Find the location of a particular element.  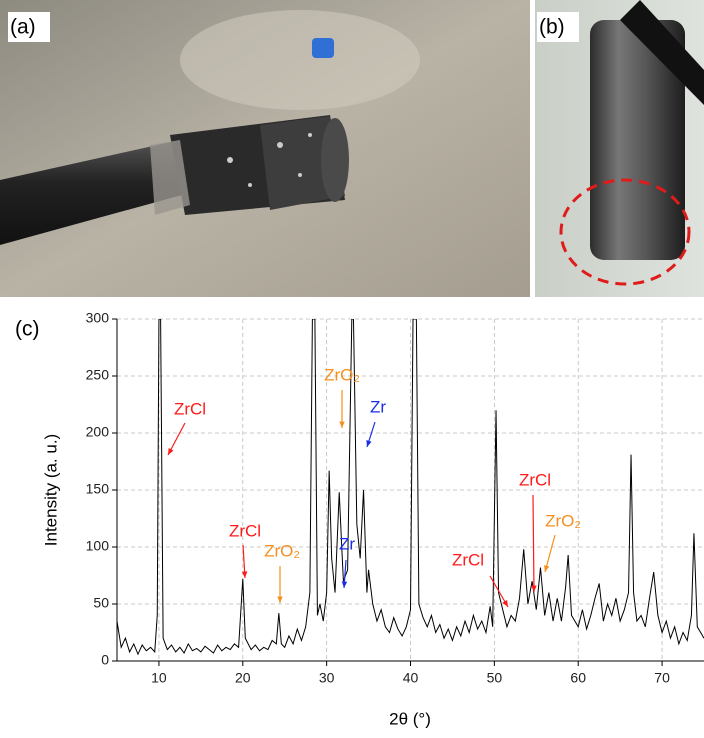

panel-label: (a) is located at coordinates (23, 27).